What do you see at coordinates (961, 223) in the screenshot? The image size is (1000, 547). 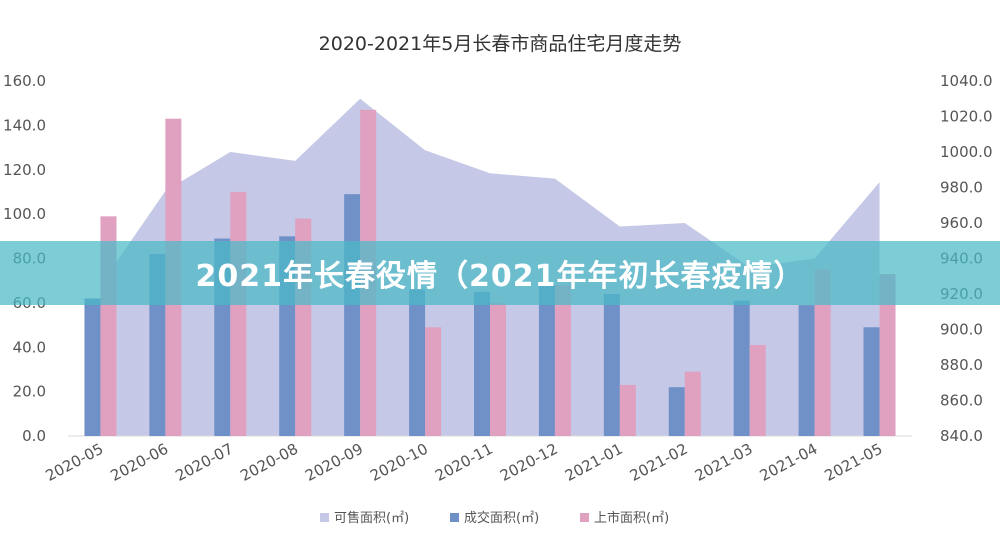 I see `right-tick-label: 960.0` at bounding box center [961, 223].